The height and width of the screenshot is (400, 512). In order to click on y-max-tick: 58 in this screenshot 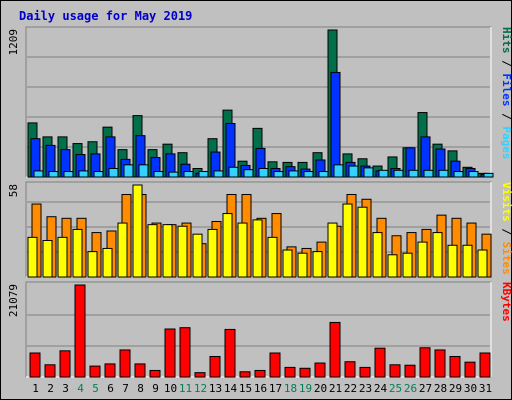, I will do `click(13, 190)`.